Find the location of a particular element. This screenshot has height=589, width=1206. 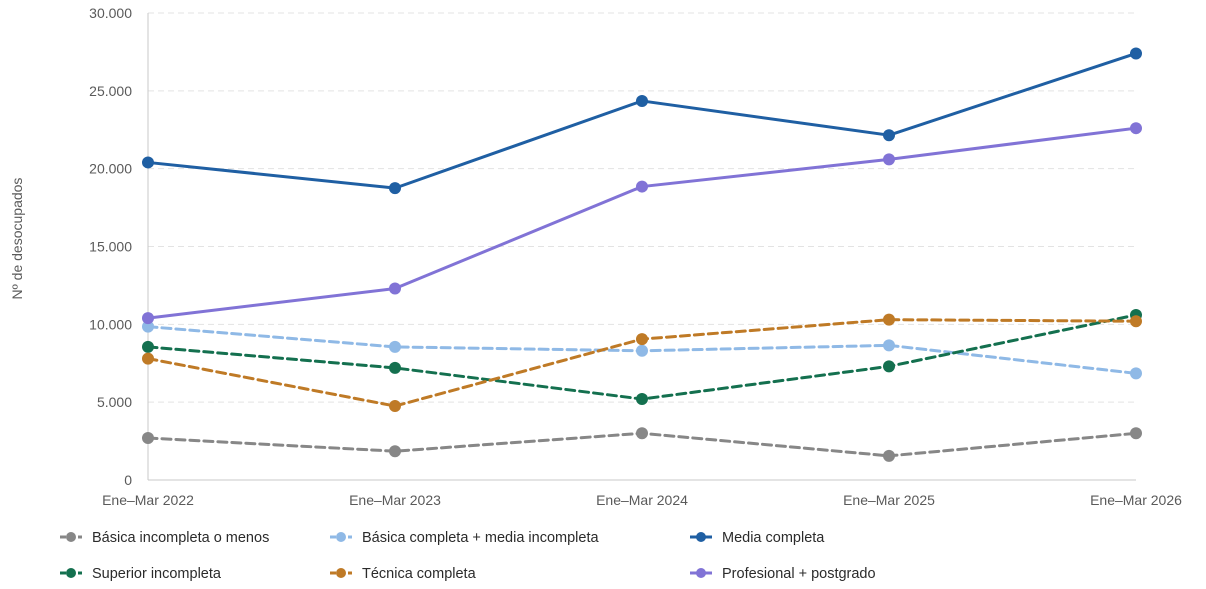

legend-item: Básica incompleta o menos is located at coordinates (164, 538).